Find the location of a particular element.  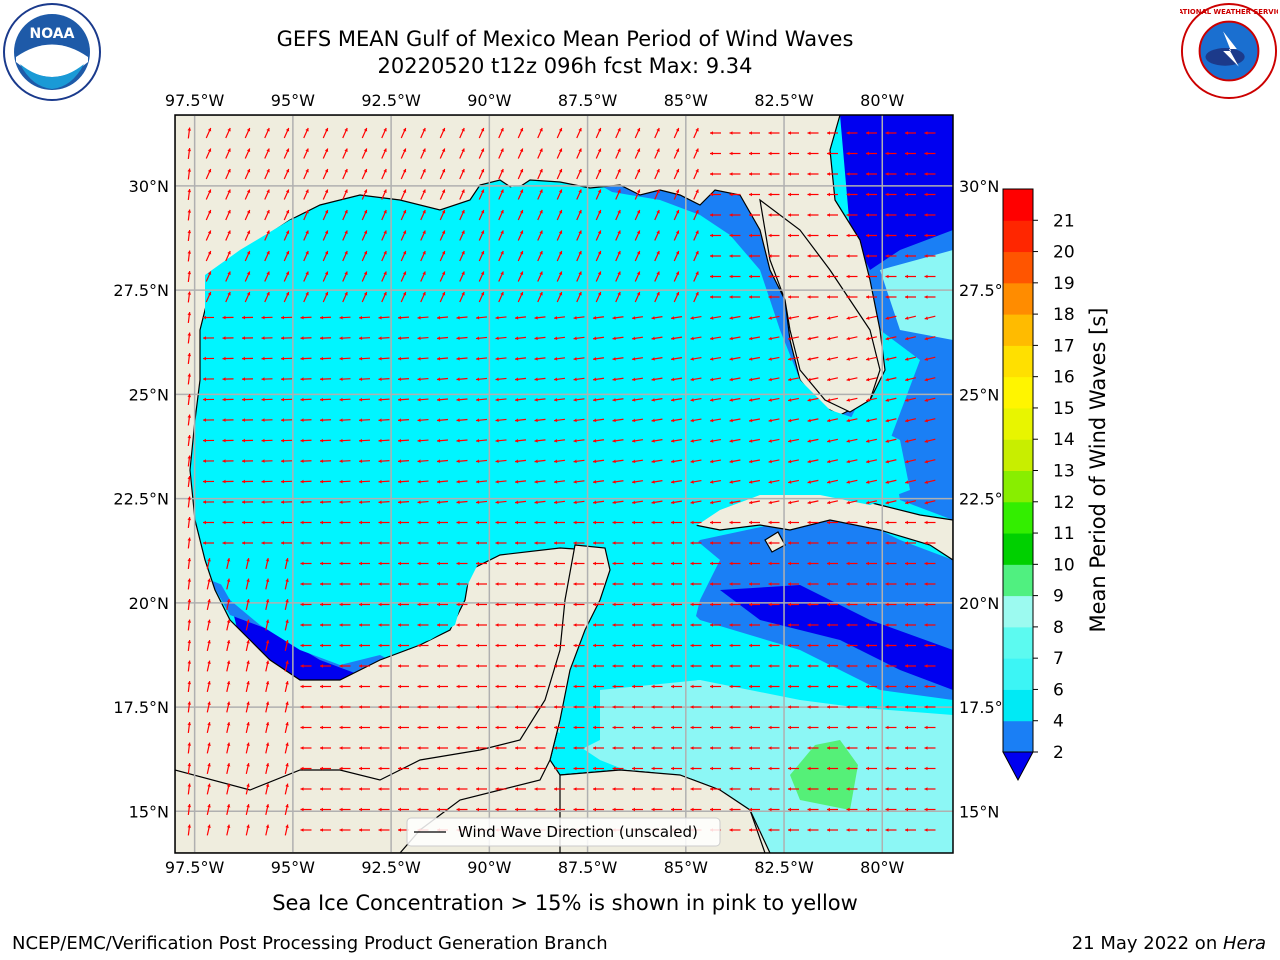

lon-tick-label: 80°W is located at coordinates (882, 867).